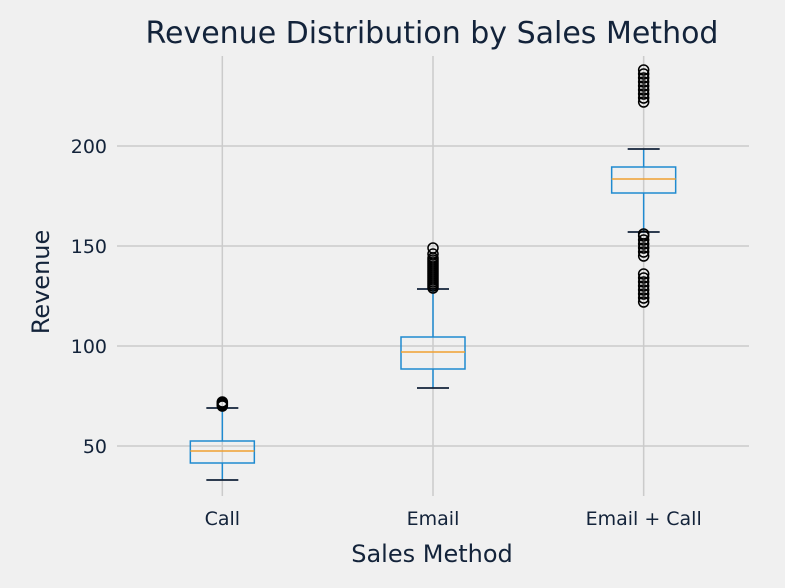  What do you see at coordinates (644, 519) in the screenshot?
I see `x-tick-label-2: Email + Call` at bounding box center [644, 519].